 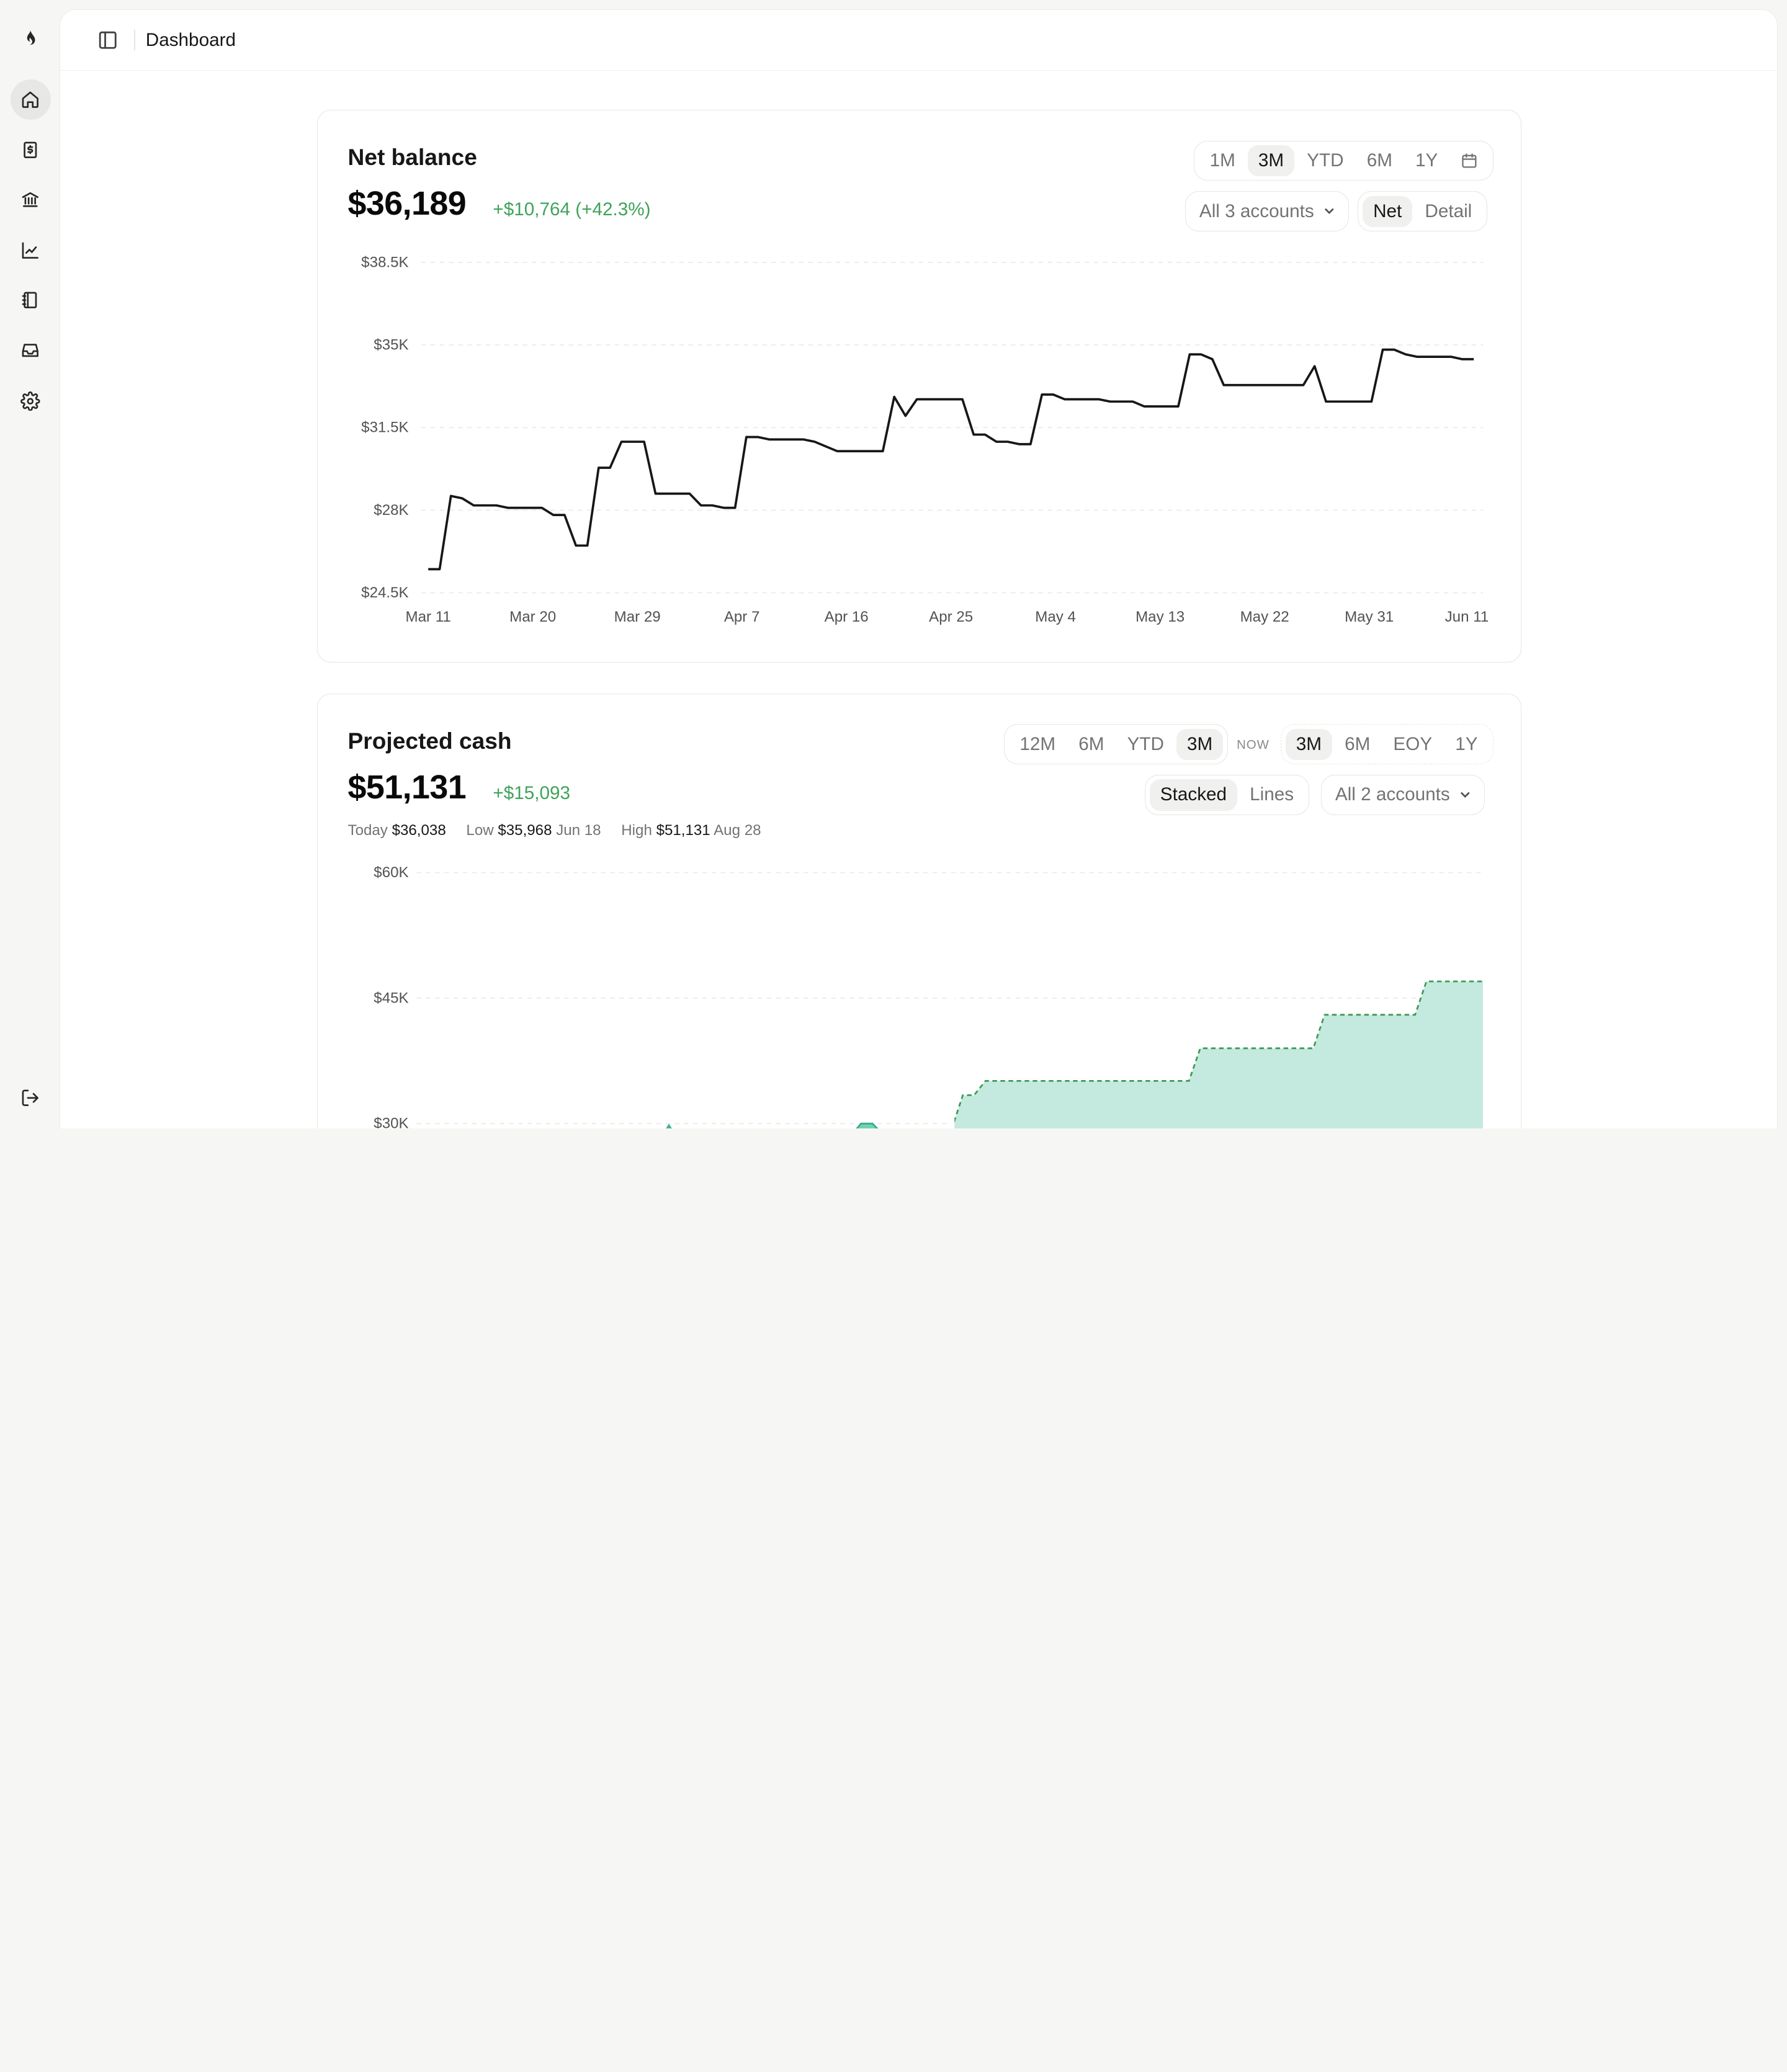 I want to click on calendar-icon, so click(x=1470, y=160).